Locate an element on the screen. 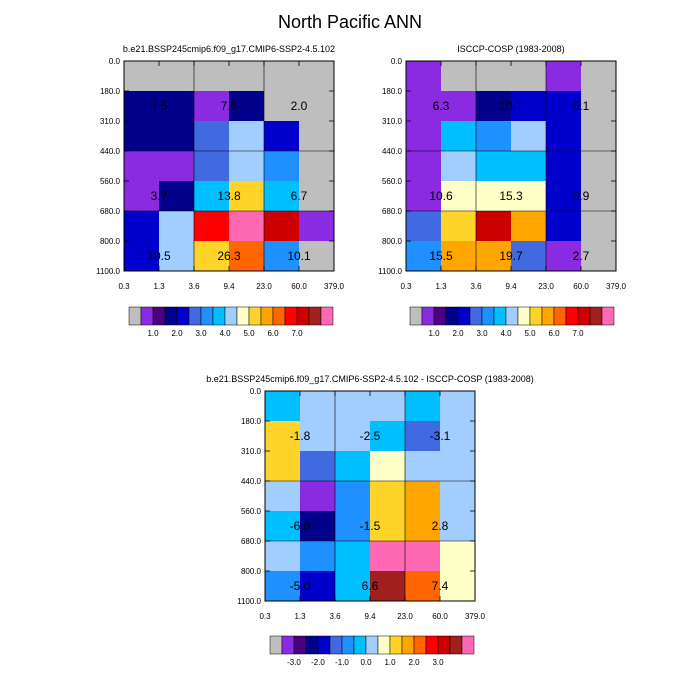 Image resolution: width=700 pixels, height=700 pixels. colorbar-label: 2.0 is located at coordinates (458, 333).